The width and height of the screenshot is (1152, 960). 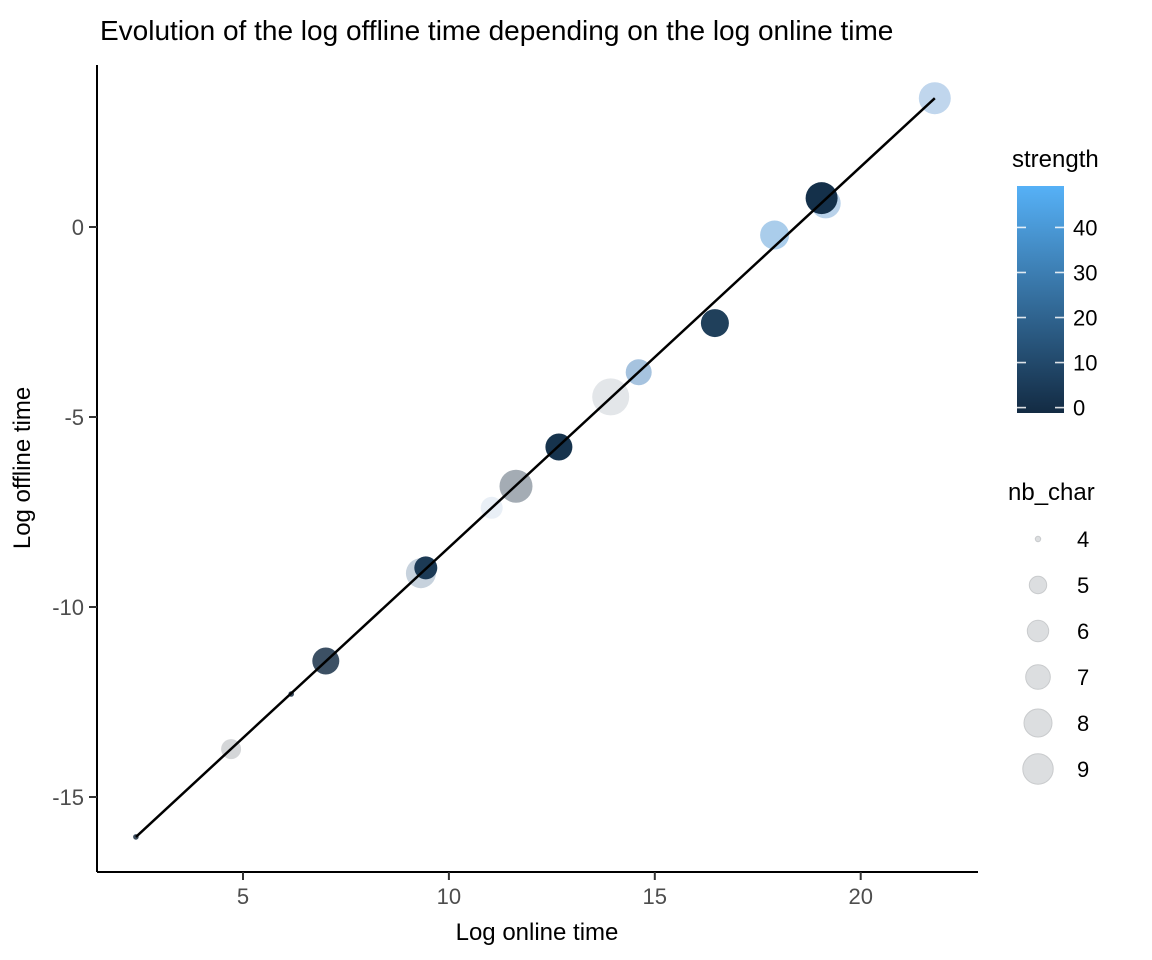 I want to click on x-tick-label: 20, so click(x=860, y=896).